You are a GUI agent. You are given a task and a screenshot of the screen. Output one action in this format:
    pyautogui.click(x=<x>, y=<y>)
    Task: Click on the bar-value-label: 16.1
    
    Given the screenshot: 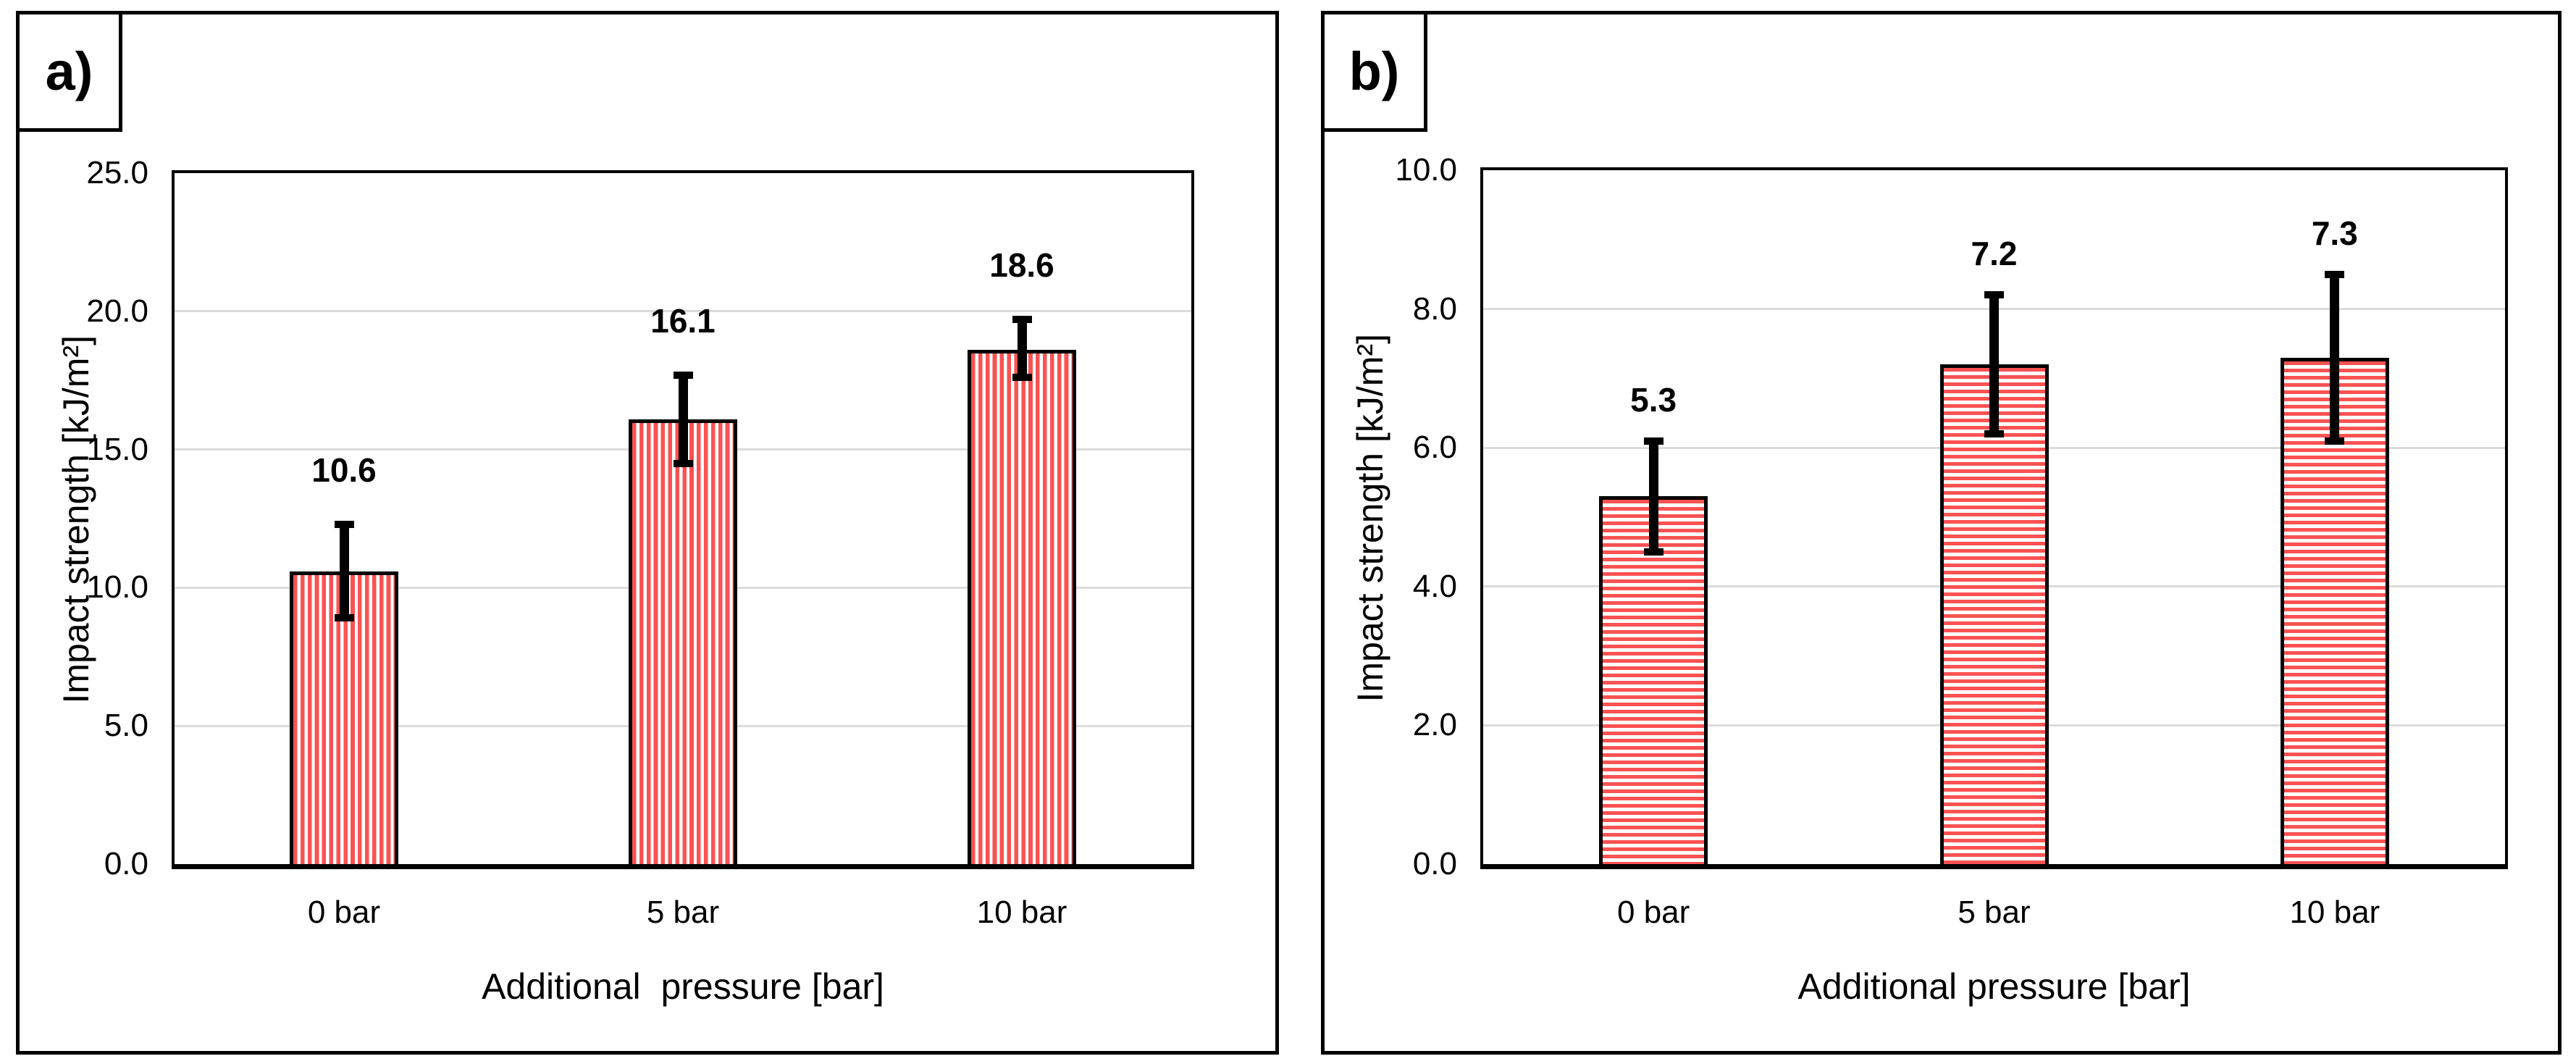 What is the action you would take?
    pyautogui.click(x=683, y=321)
    